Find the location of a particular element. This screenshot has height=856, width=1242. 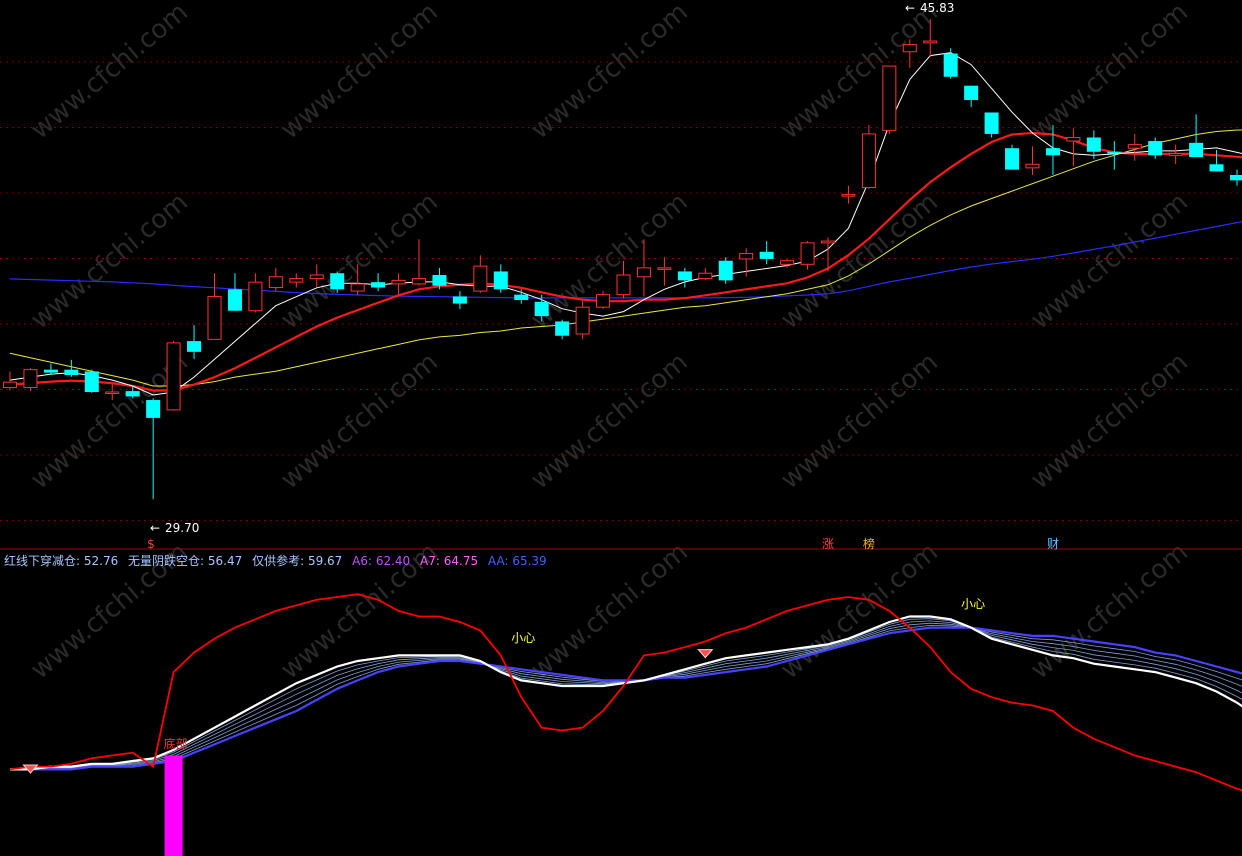

legend-aa: AA: 65.39 is located at coordinates (517, 561).